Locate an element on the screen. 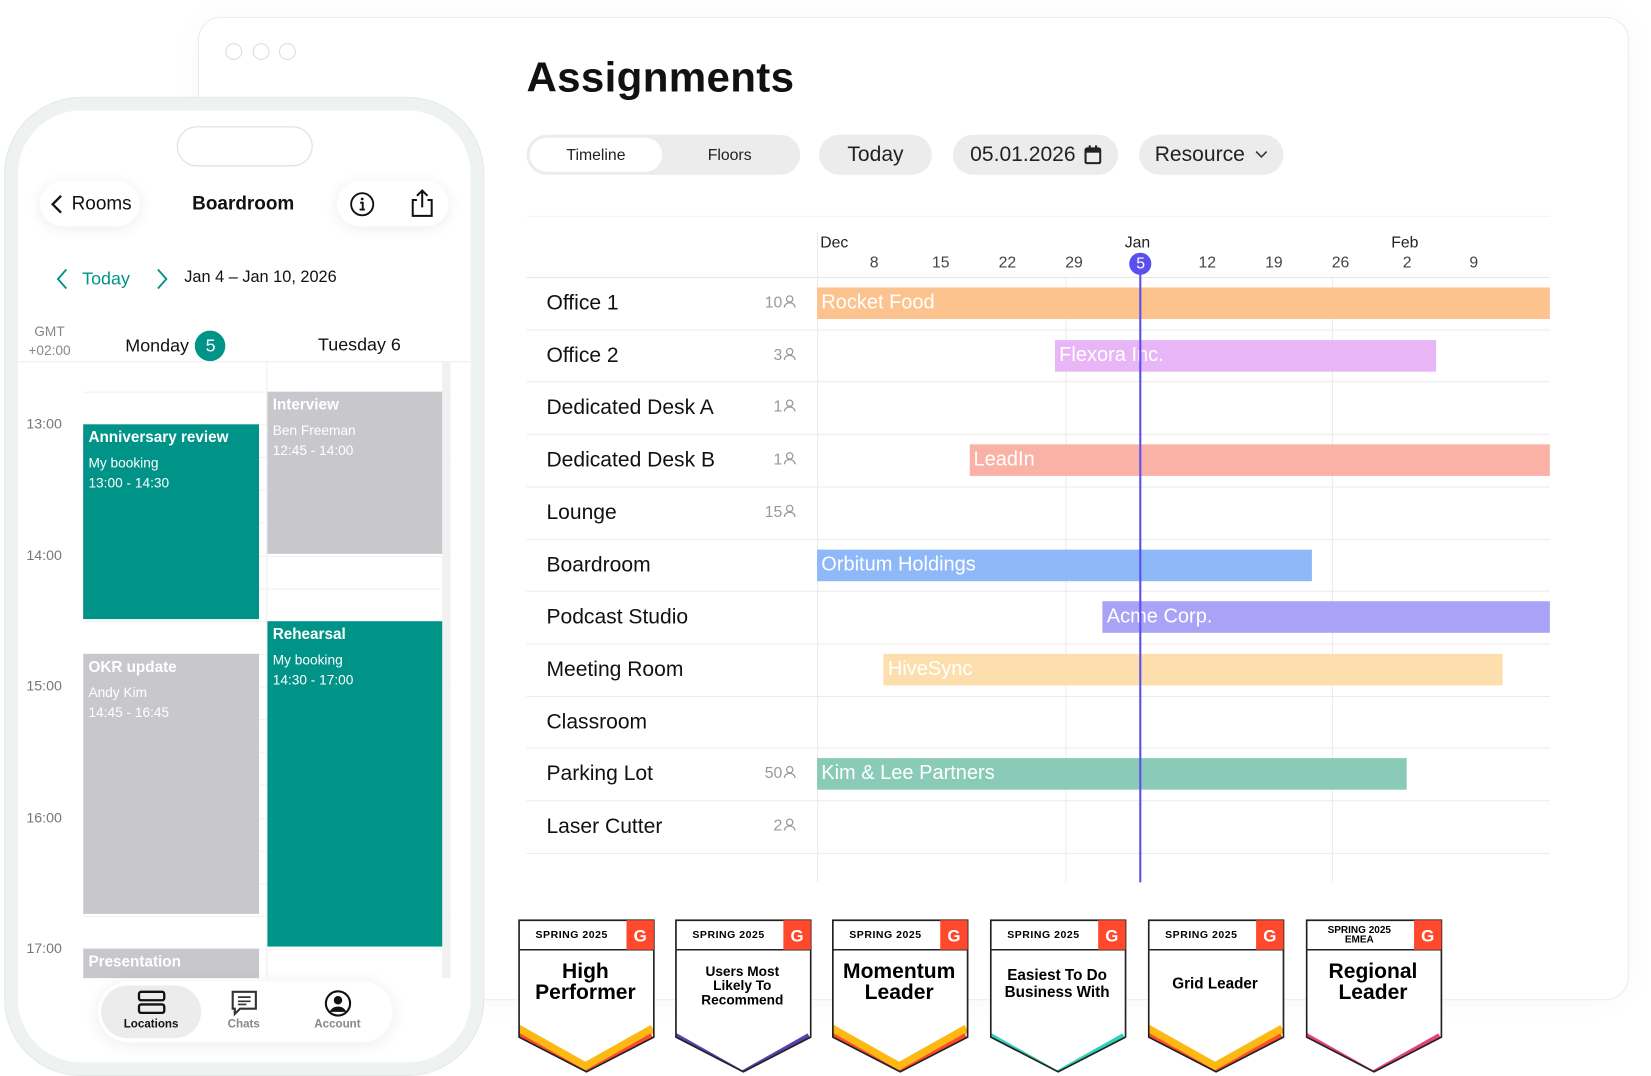 The width and height of the screenshot is (1651, 1076). resource-name: Office 1 is located at coordinates (582, 303).